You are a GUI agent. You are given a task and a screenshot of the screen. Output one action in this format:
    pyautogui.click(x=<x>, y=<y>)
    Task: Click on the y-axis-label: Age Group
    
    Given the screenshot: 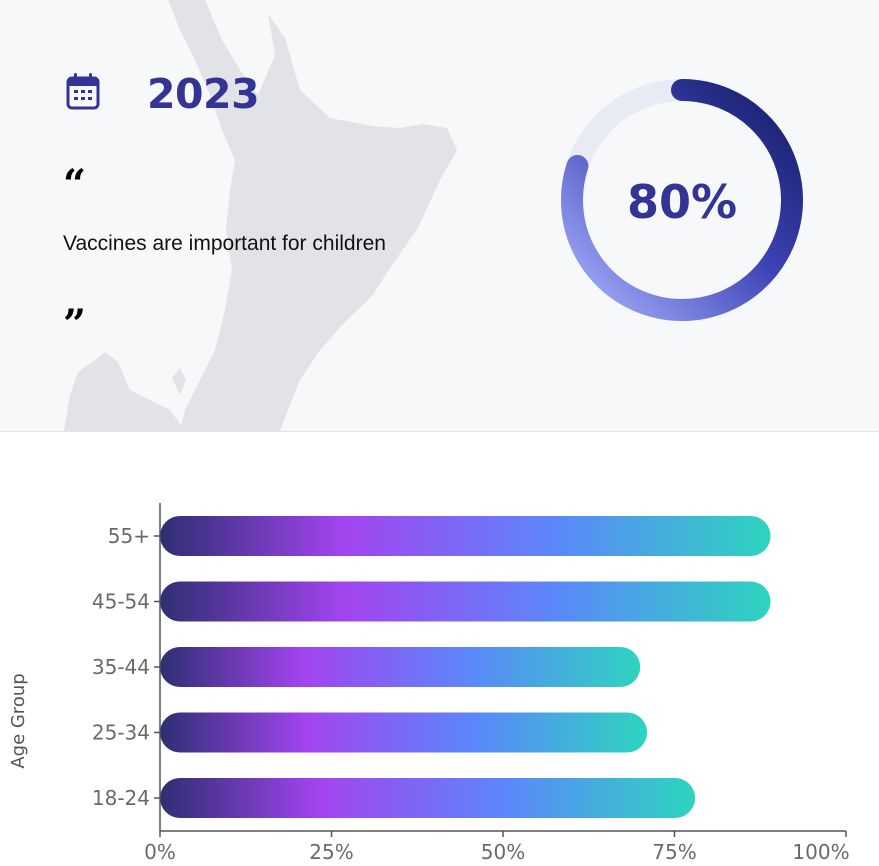 What is the action you would take?
    pyautogui.click(x=18, y=720)
    